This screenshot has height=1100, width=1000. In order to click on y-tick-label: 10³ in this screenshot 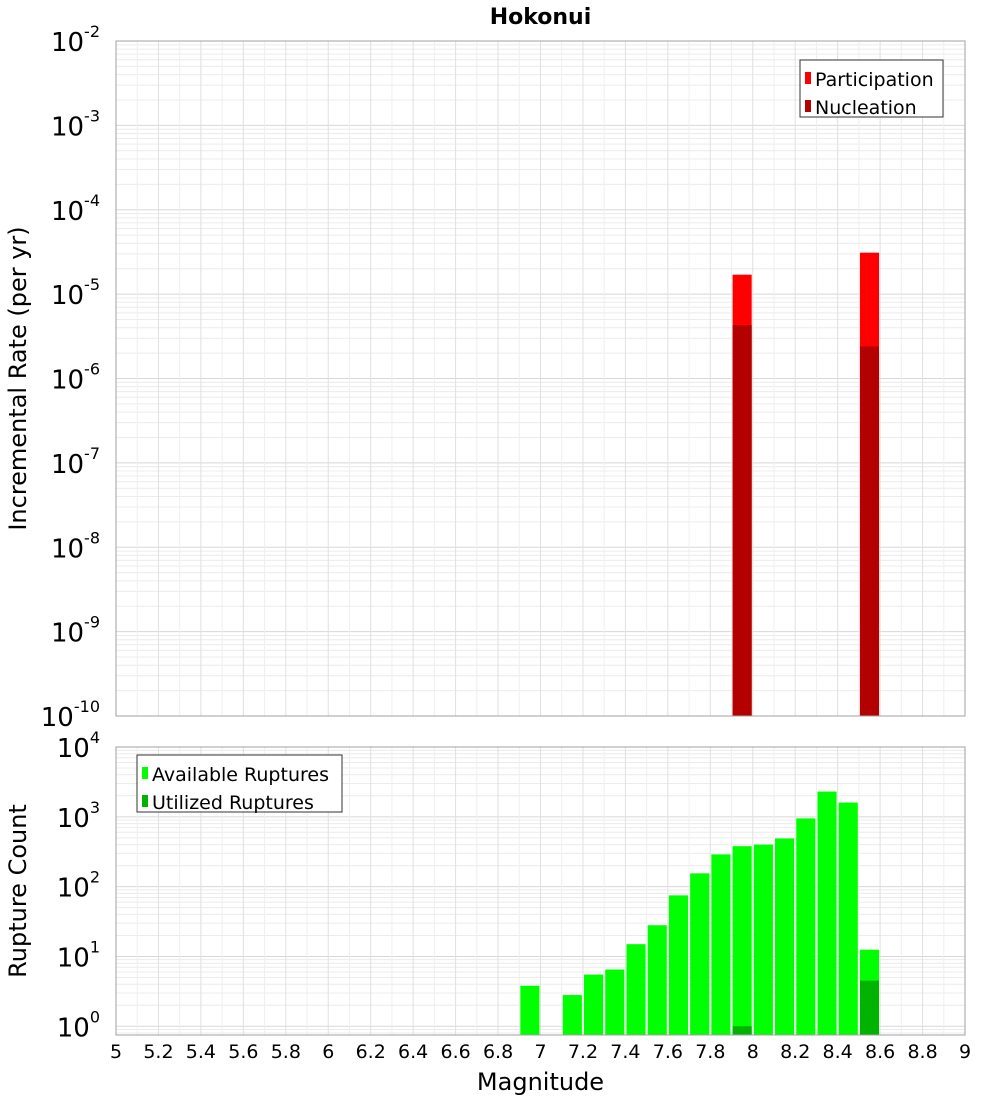, I will do `click(78, 816)`.